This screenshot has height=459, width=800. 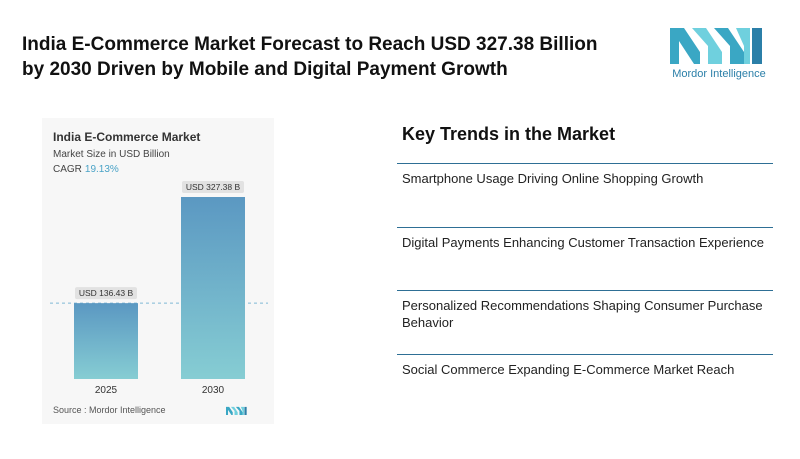 What do you see at coordinates (67, 169) in the screenshot?
I see `cagr-label: CAGR` at bounding box center [67, 169].